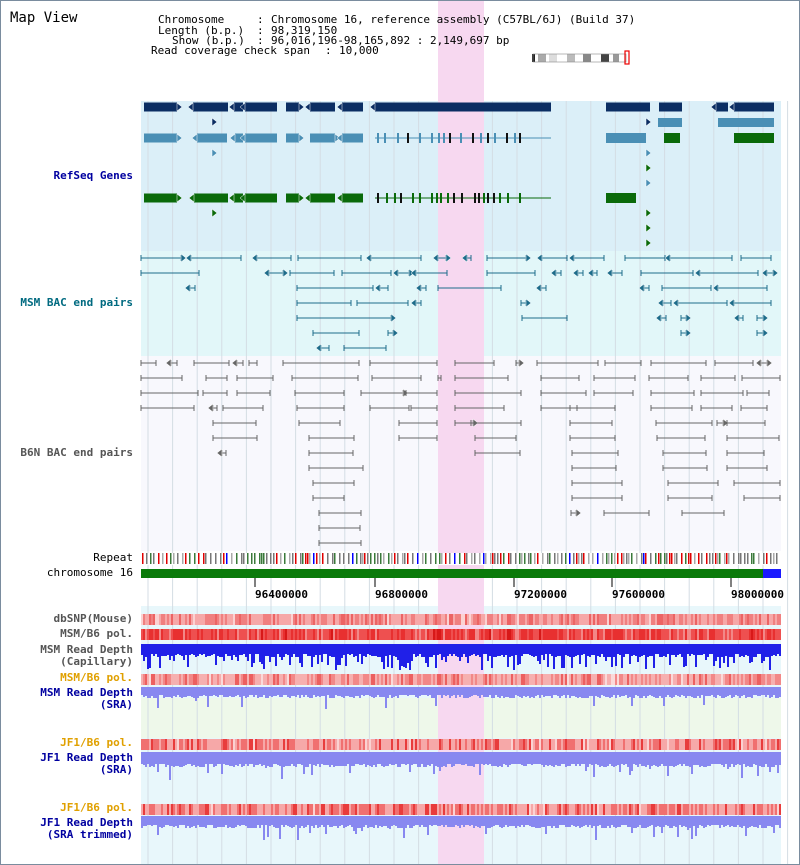  Describe the element at coordinates (93, 618) in the screenshot. I see `track-label-dbsnp: dbSNP(Mouse)` at that location.